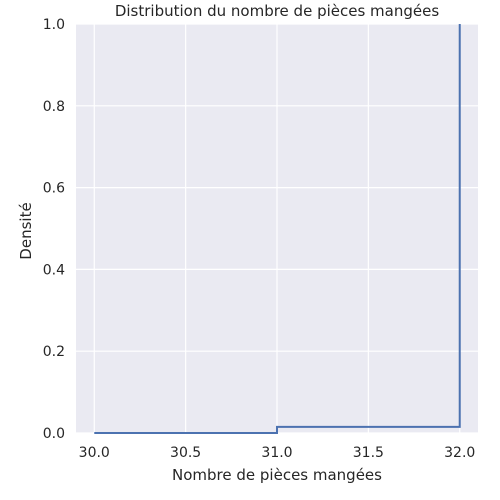 The image size is (500, 500). Describe the element at coordinates (94, 453) in the screenshot. I see `x-tick-label: 30.0` at that location.